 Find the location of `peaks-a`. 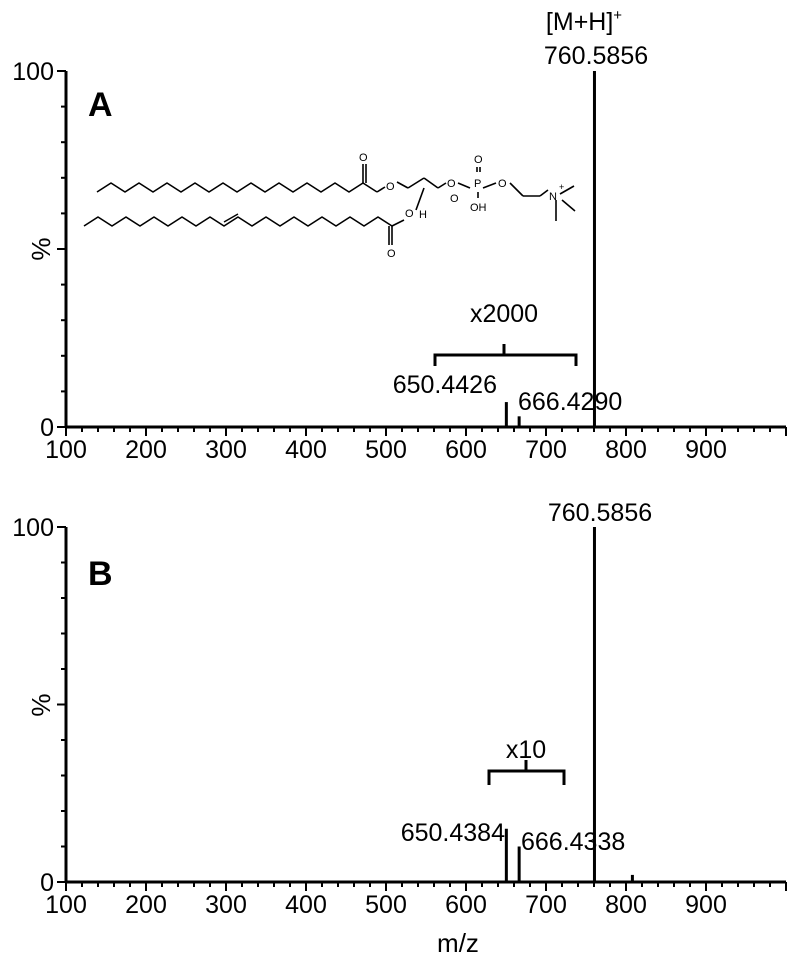

peaks-a is located at coordinates (550, 249).